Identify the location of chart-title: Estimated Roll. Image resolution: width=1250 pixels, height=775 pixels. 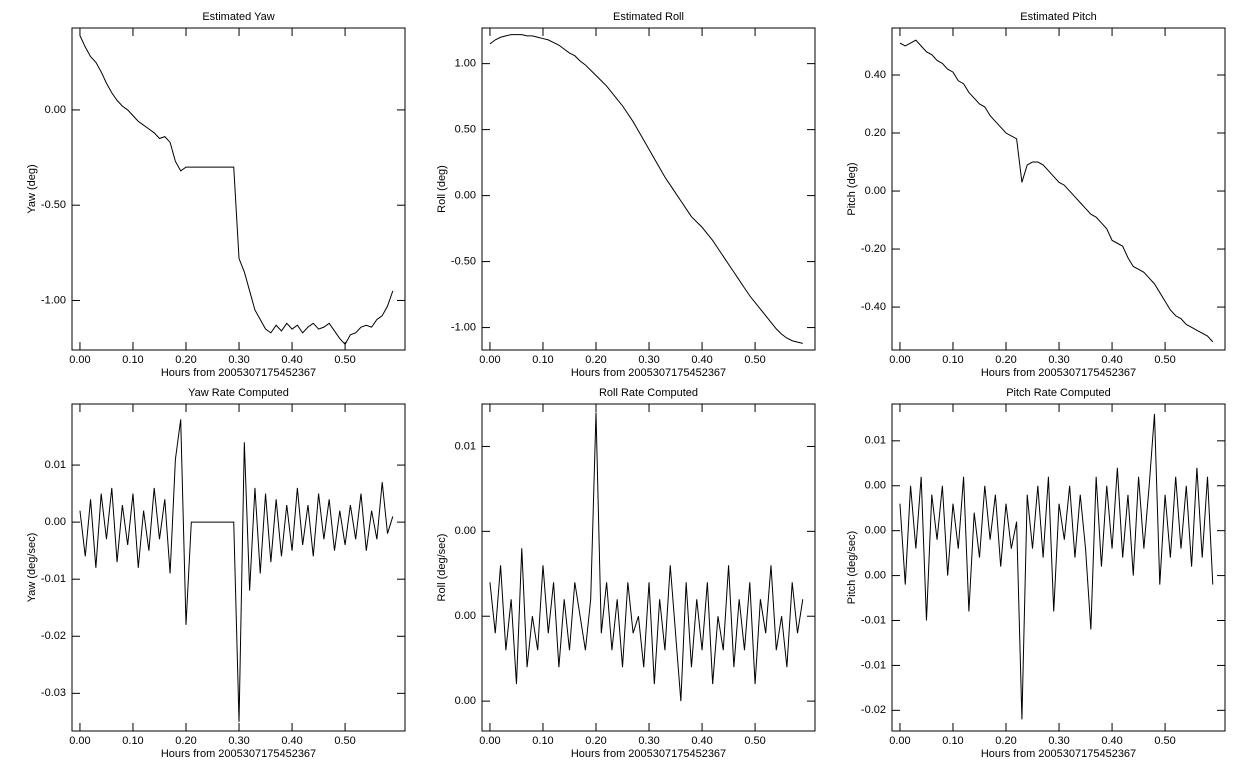
(648, 17).